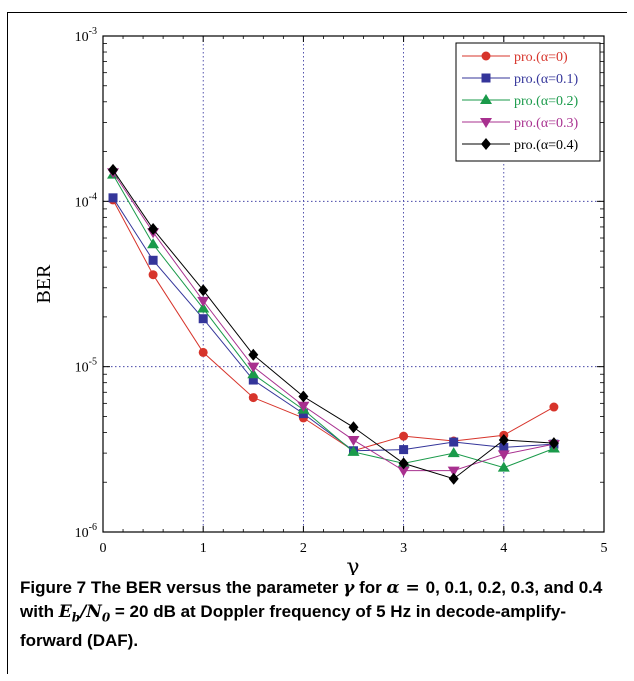 The image size is (634, 681). What do you see at coordinates (65, 612) in the screenshot?
I see `eb-symbol: E` at bounding box center [65, 612].